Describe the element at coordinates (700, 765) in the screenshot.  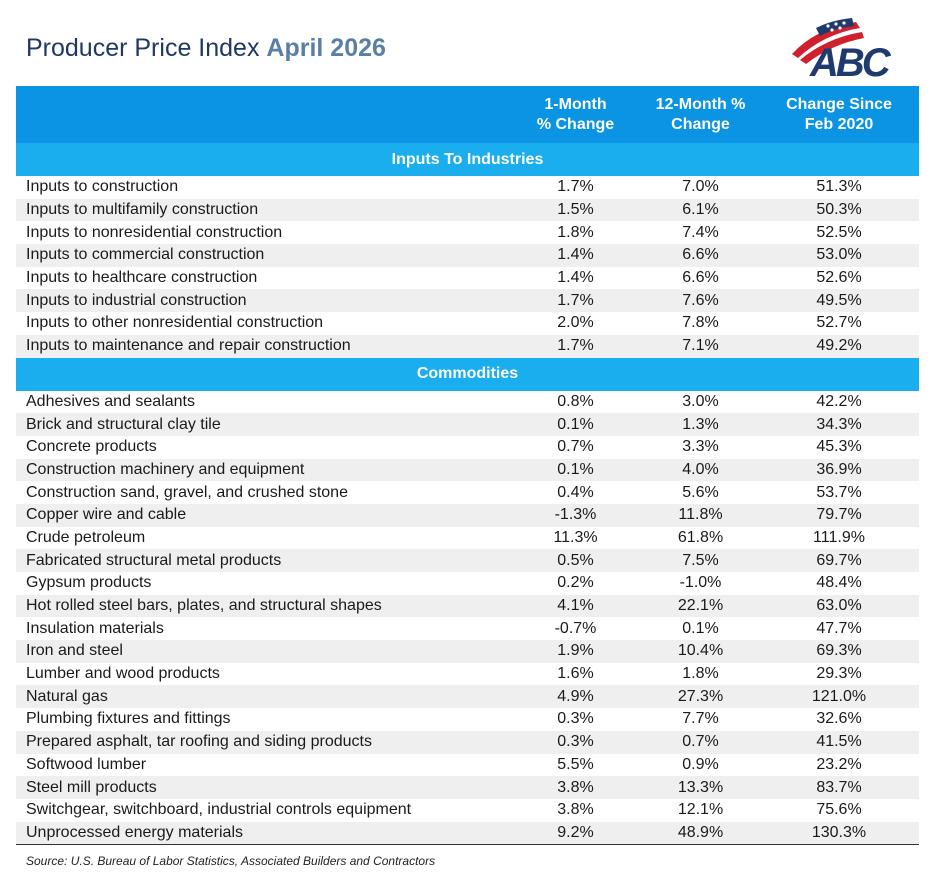
I see `value-12-month: 0.9%` at that location.